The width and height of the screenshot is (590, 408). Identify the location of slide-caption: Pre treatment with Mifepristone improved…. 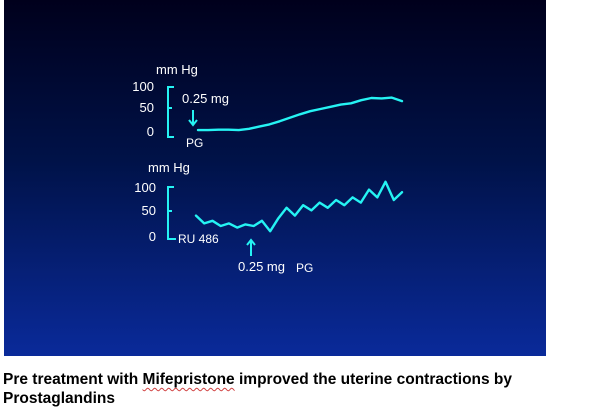
(295, 389).